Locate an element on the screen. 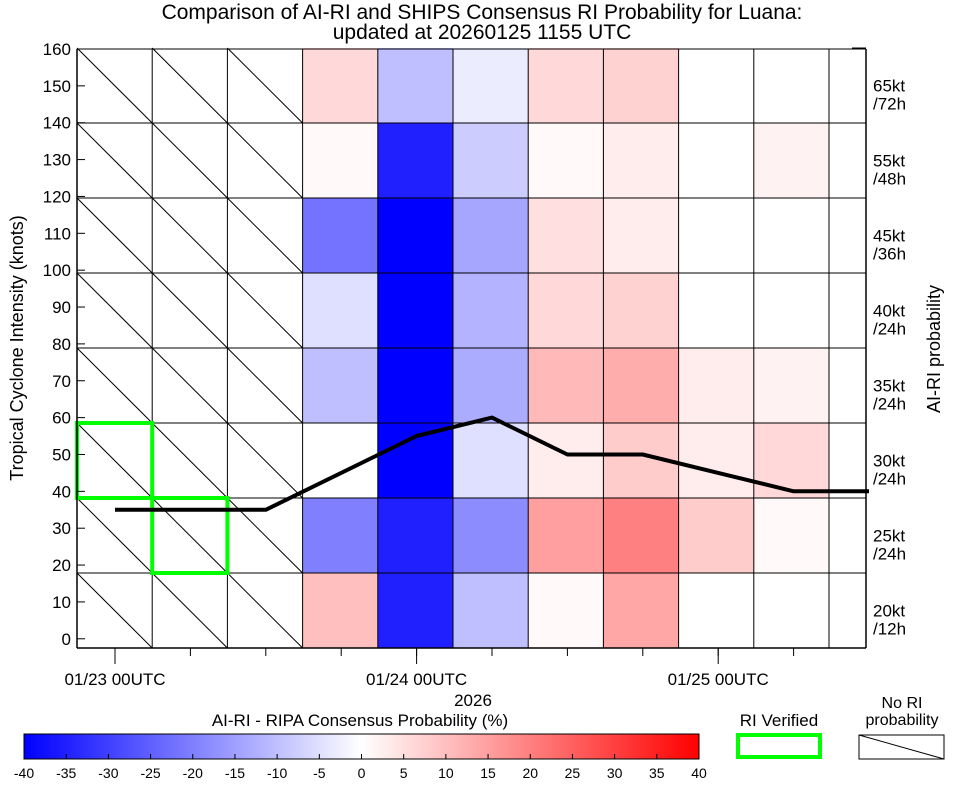 The height and width of the screenshot is (786, 964). x-tick-label: 01/25 00UTC is located at coordinates (718, 679).